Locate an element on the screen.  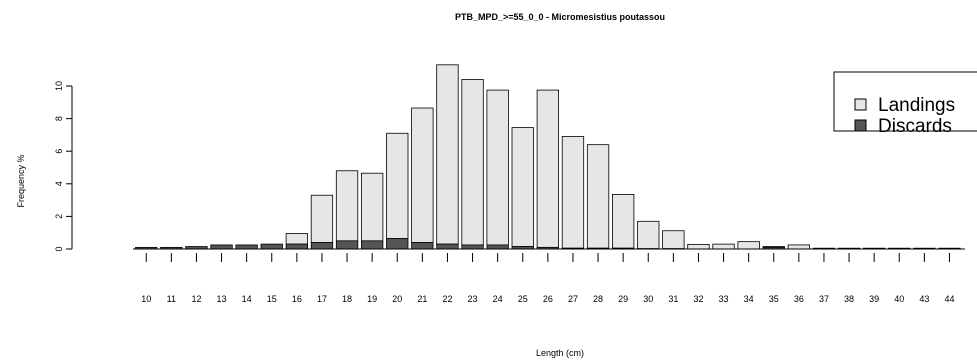
x-tick-label: 21 is located at coordinates (422, 299).